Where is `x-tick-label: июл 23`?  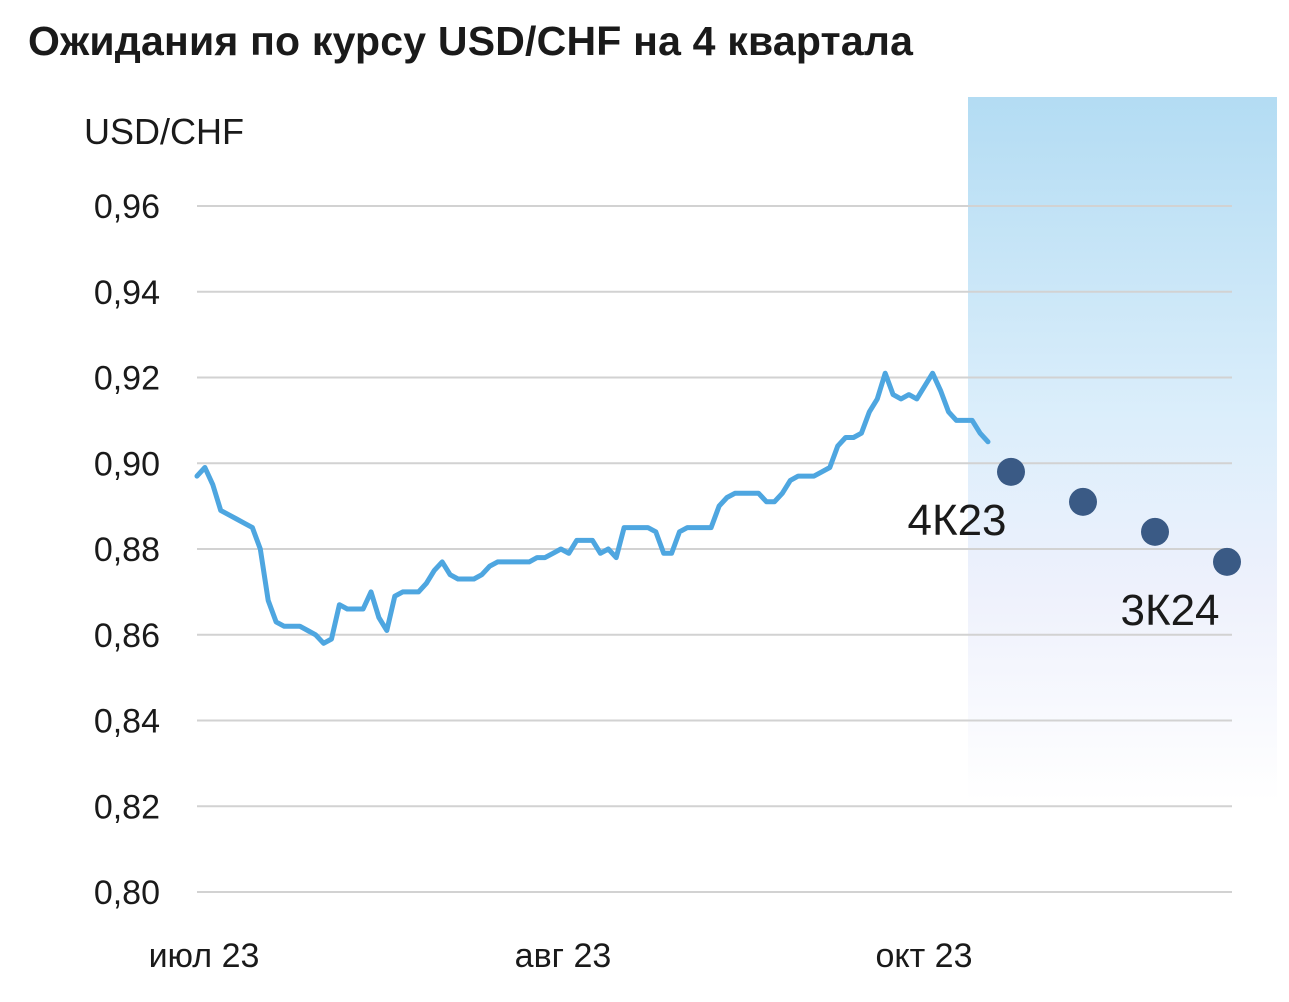
x-tick-label: июл 23 is located at coordinates (204, 956).